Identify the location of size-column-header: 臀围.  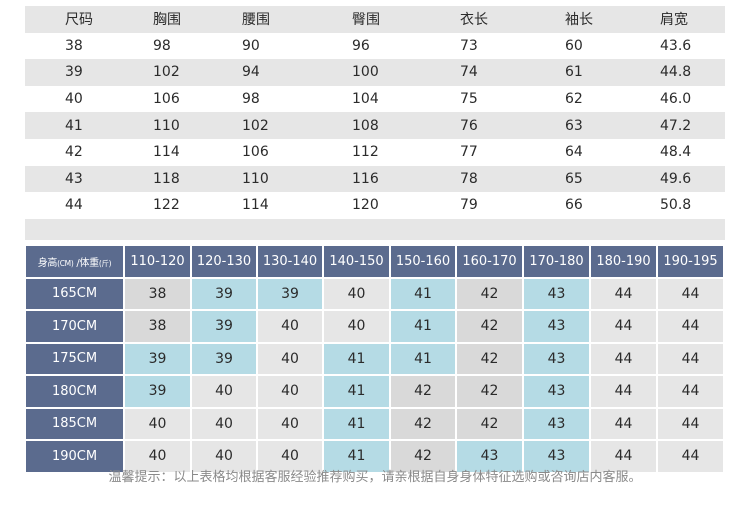
(373, 19).